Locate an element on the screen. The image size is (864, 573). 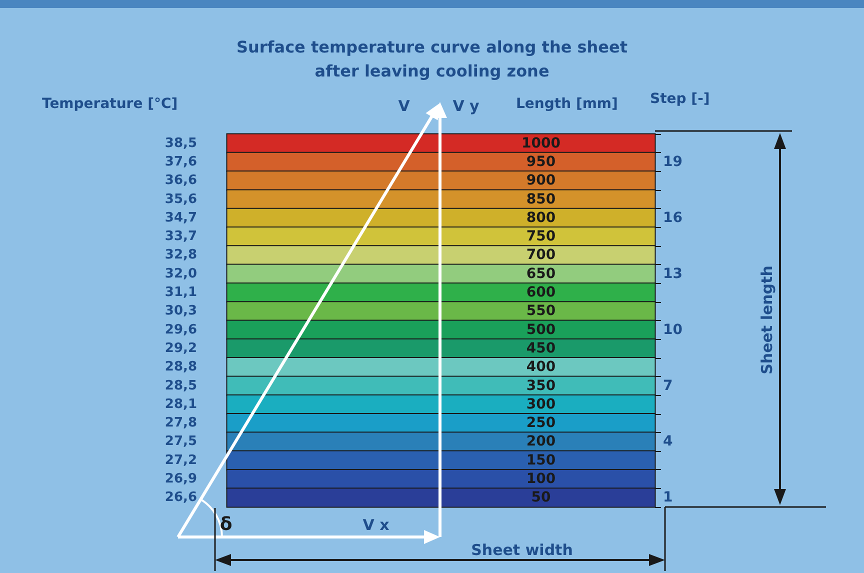
y-tick-label: 27,8 is located at coordinates (180, 423).